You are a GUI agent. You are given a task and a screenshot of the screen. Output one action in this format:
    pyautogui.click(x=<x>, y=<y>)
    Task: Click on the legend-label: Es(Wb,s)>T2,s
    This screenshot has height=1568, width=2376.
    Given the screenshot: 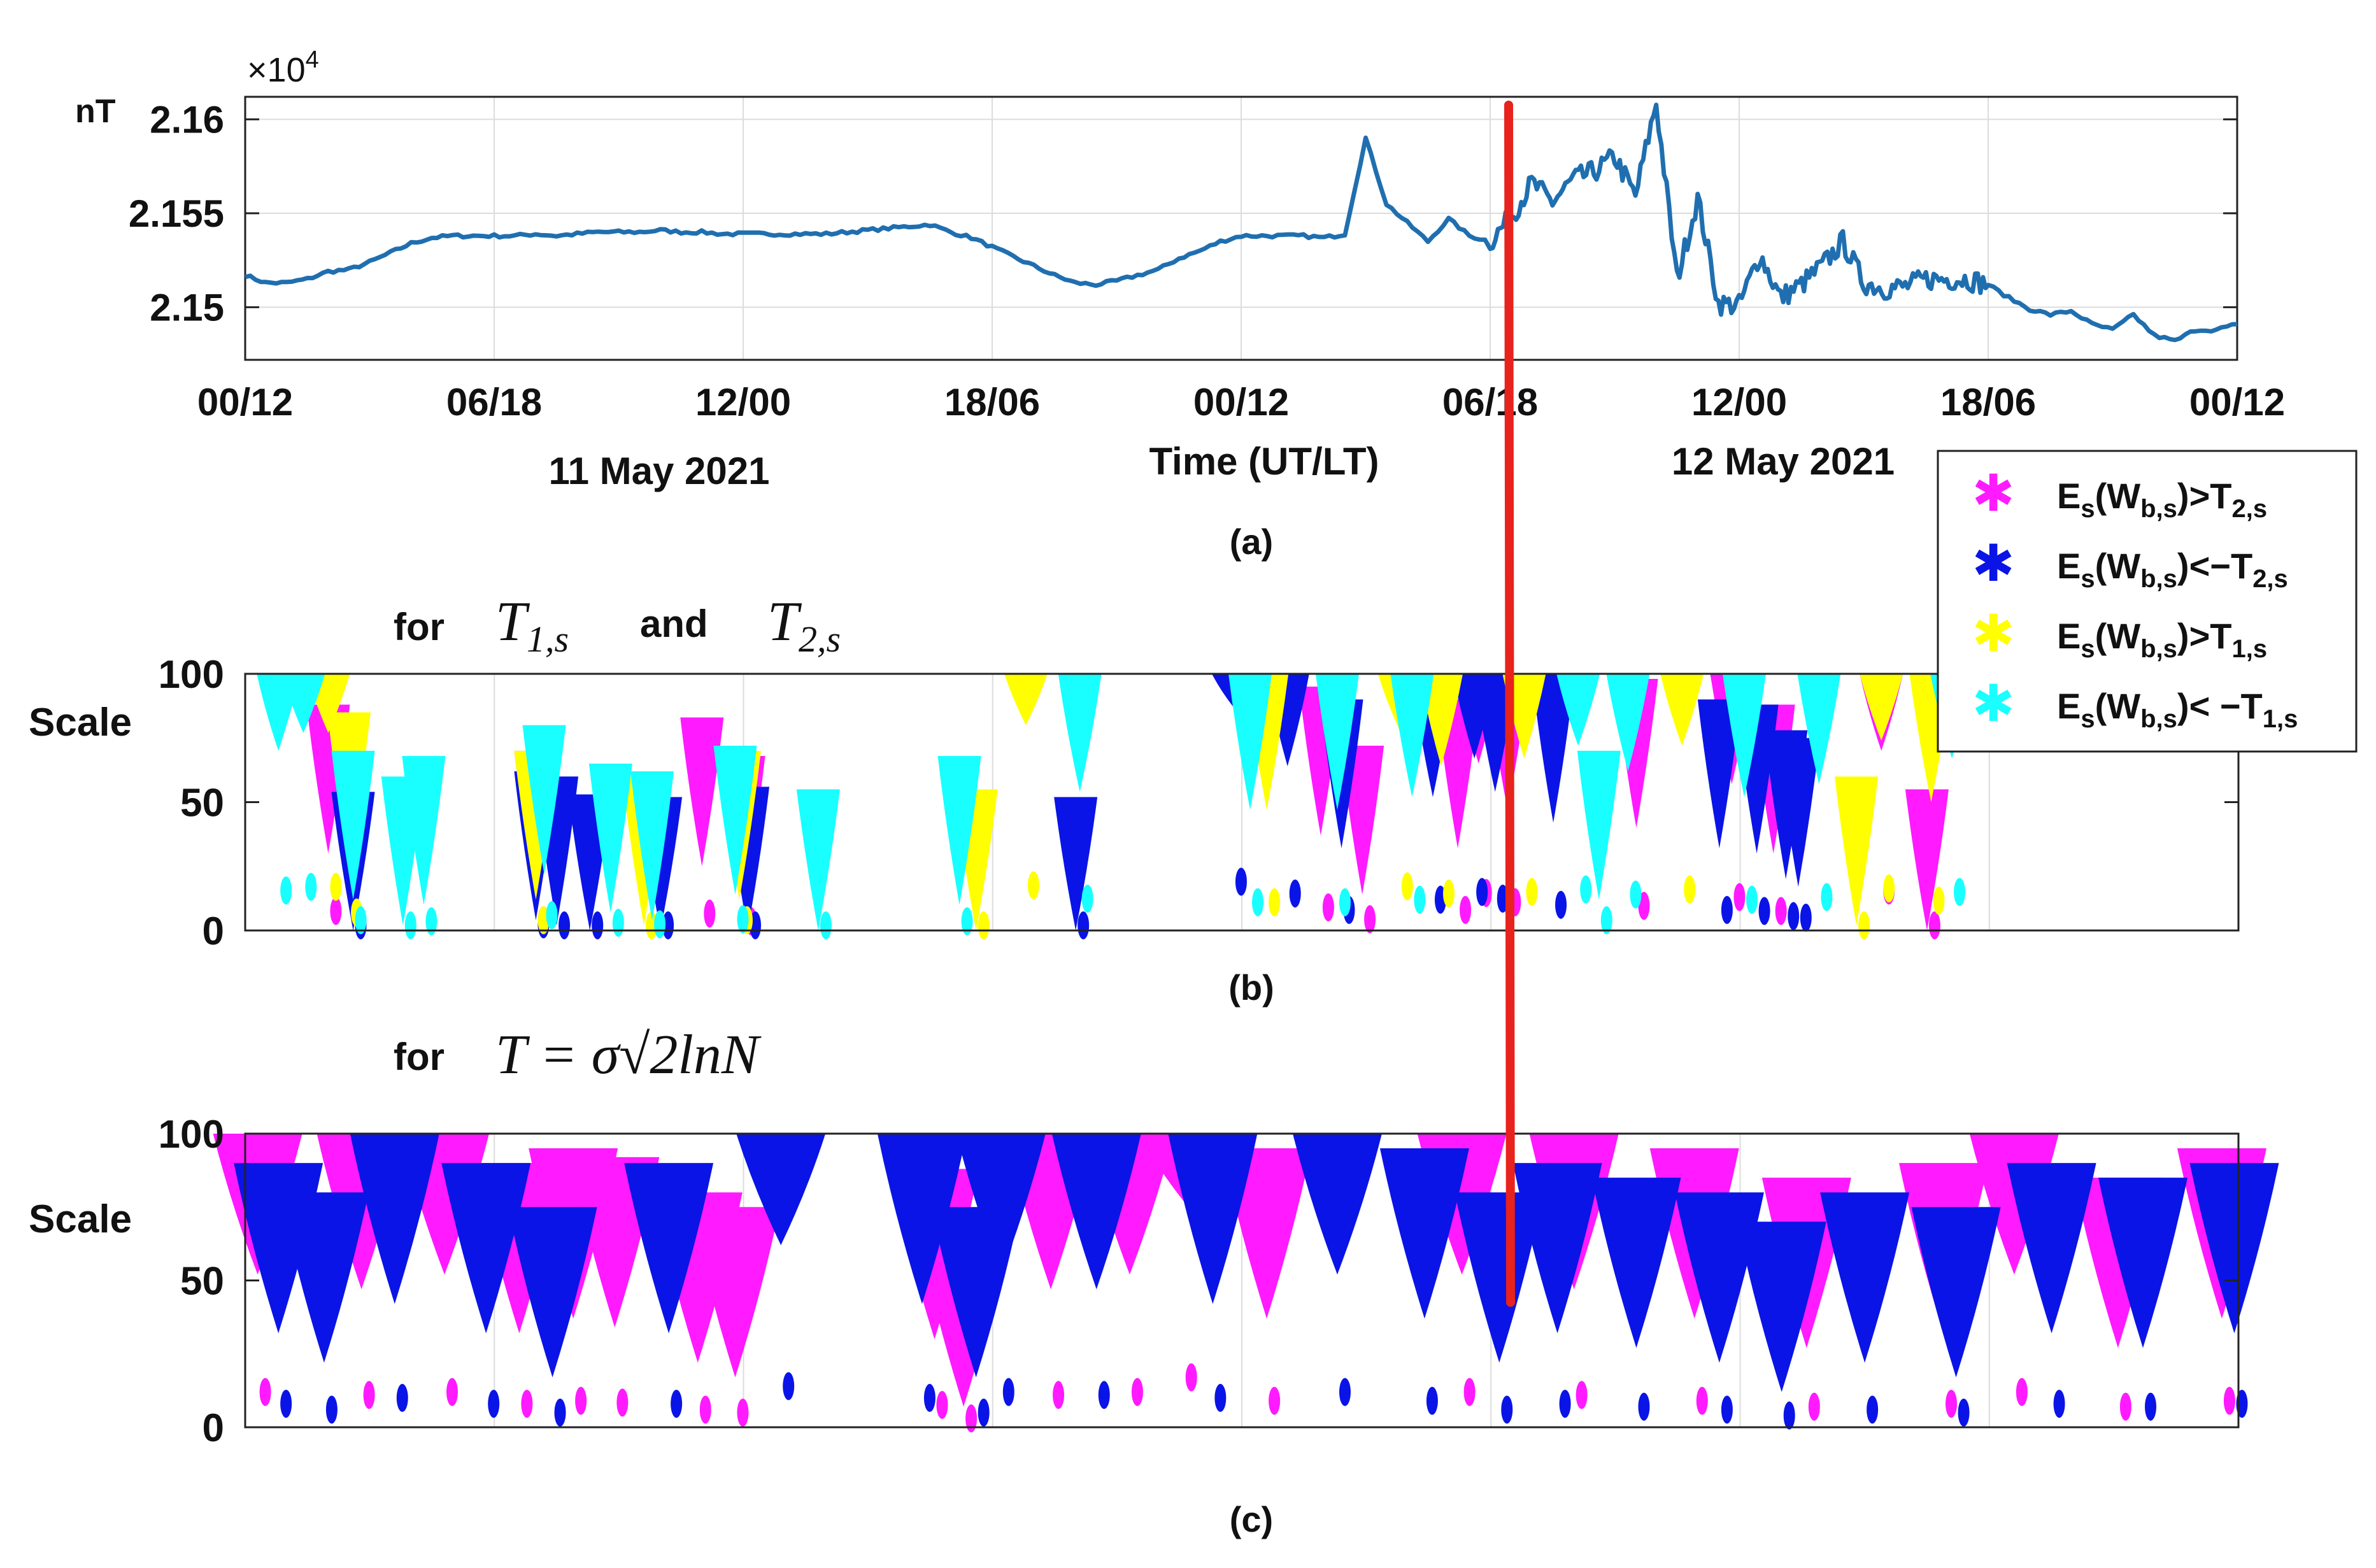 What is the action you would take?
    pyautogui.click(x=2162, y=499)
    